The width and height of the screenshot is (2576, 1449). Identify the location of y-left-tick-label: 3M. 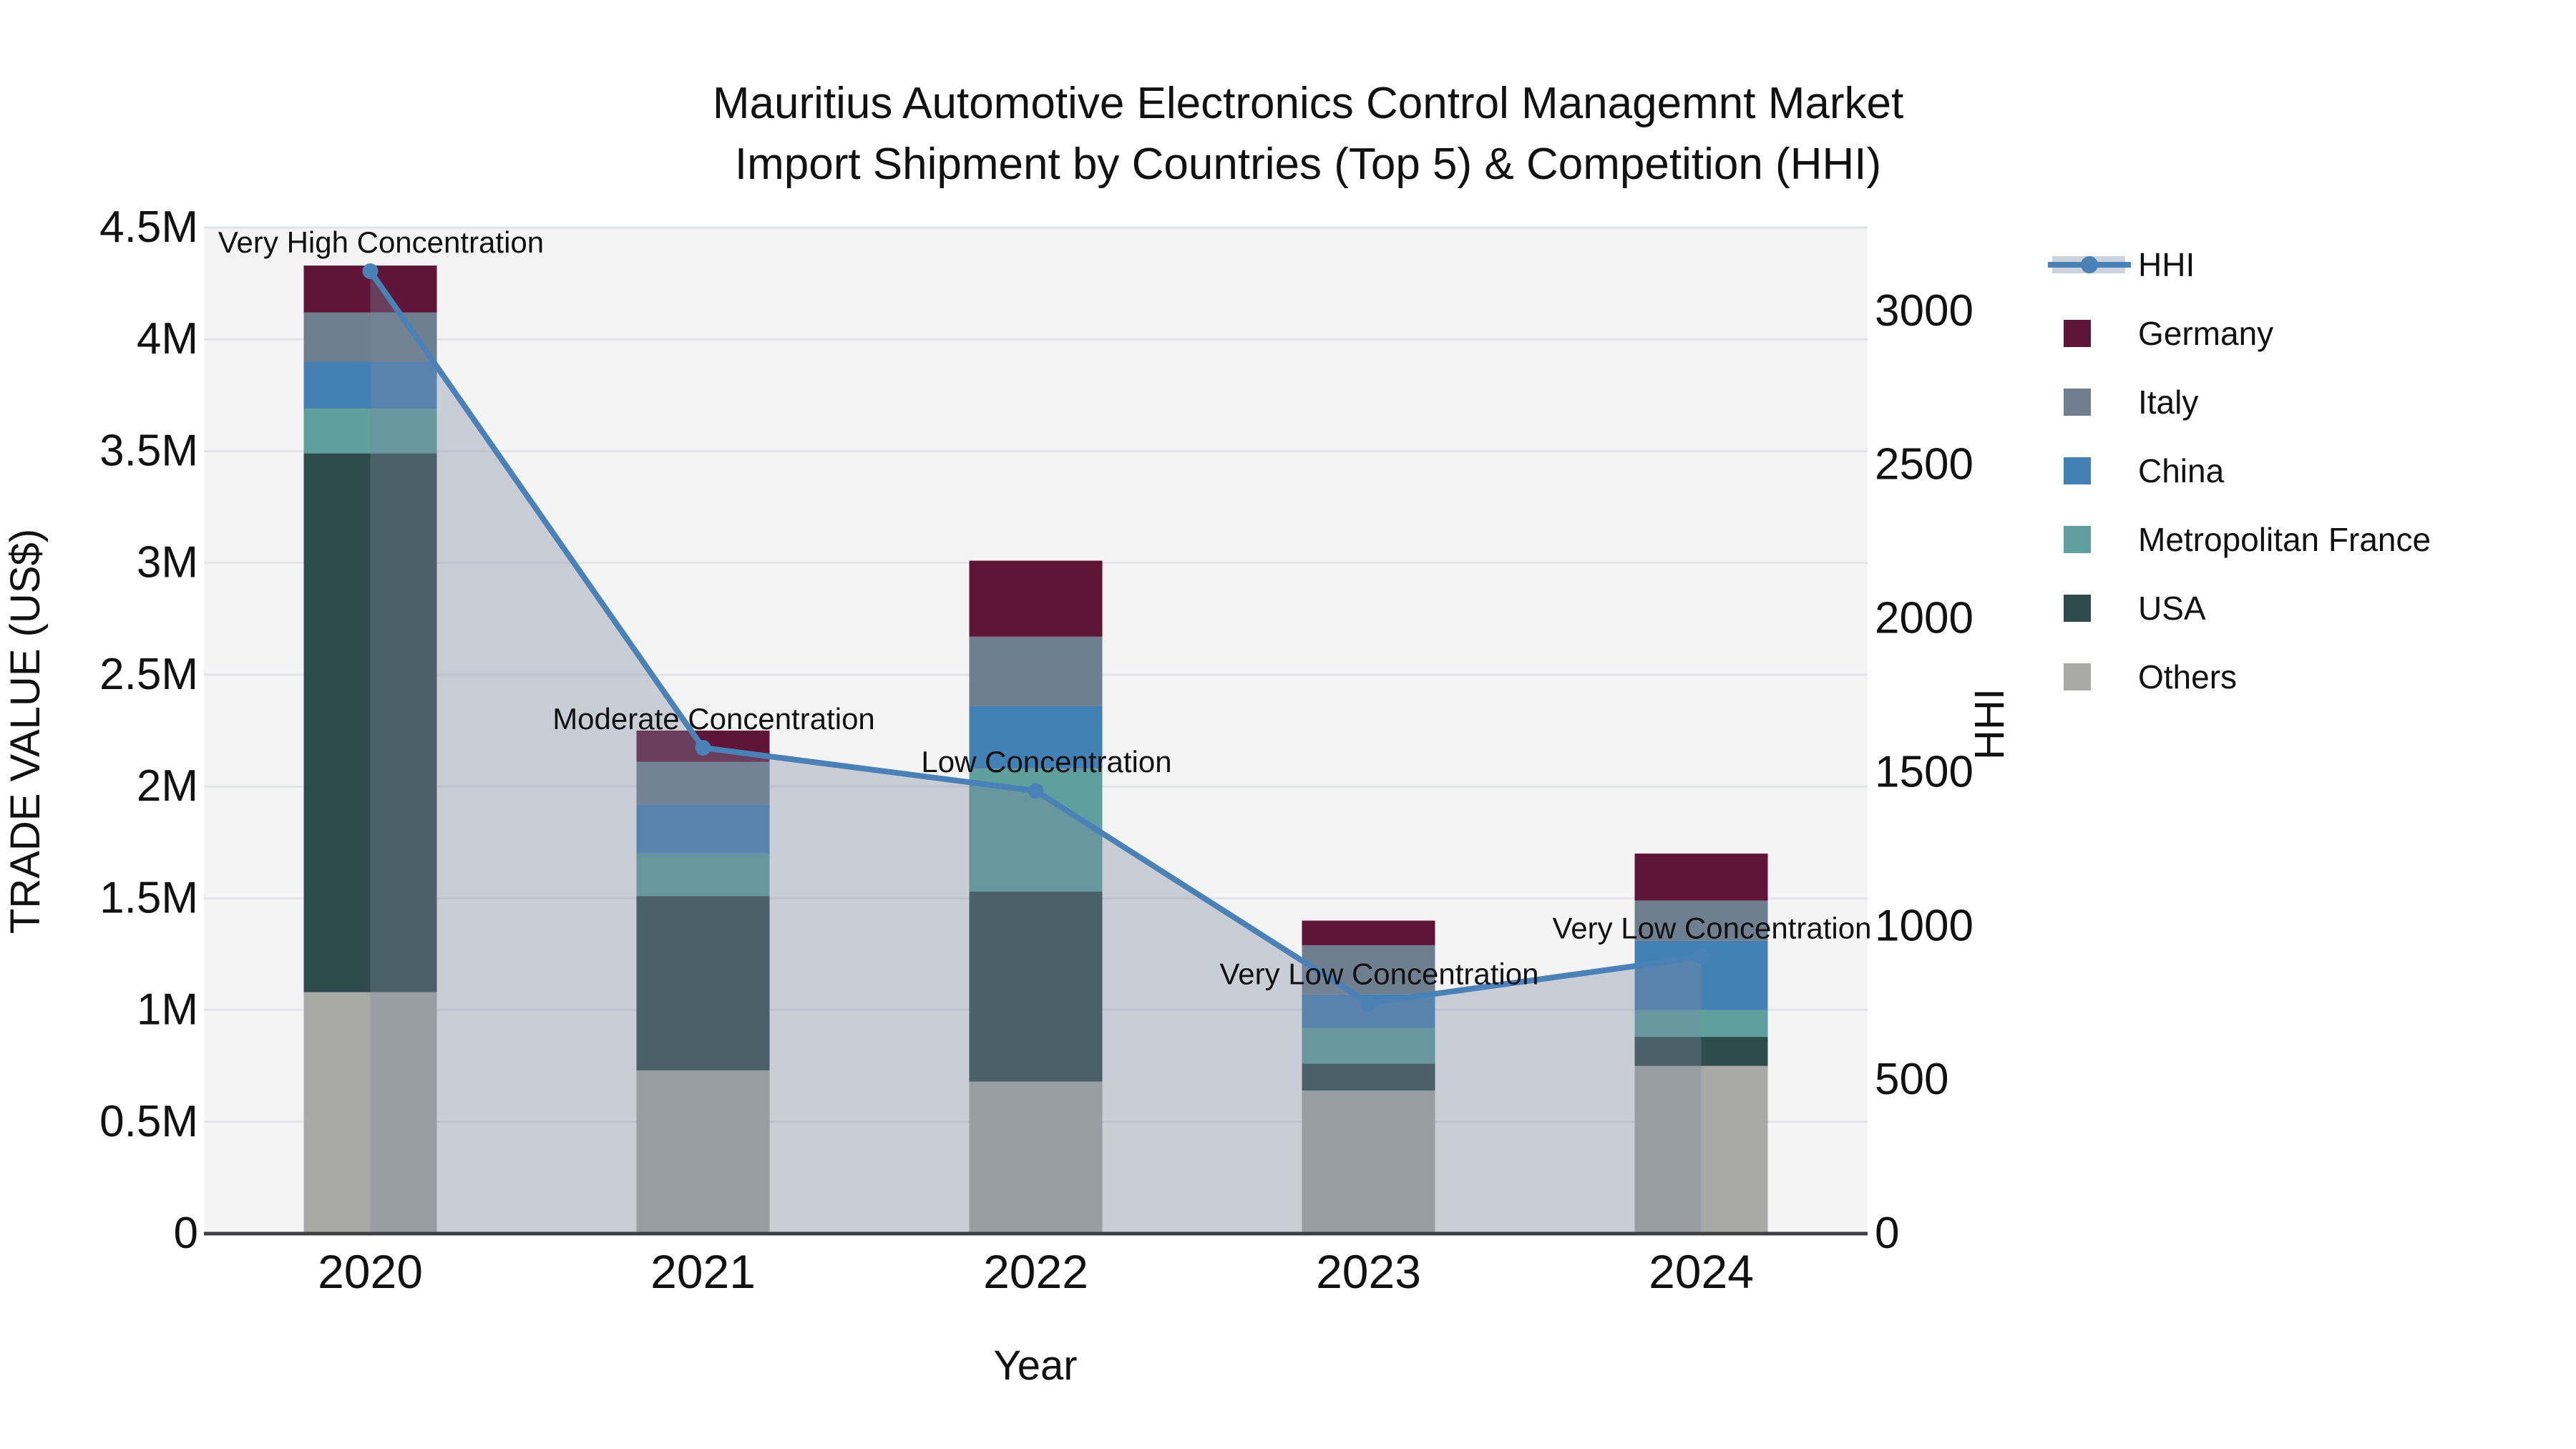
(167, 562).